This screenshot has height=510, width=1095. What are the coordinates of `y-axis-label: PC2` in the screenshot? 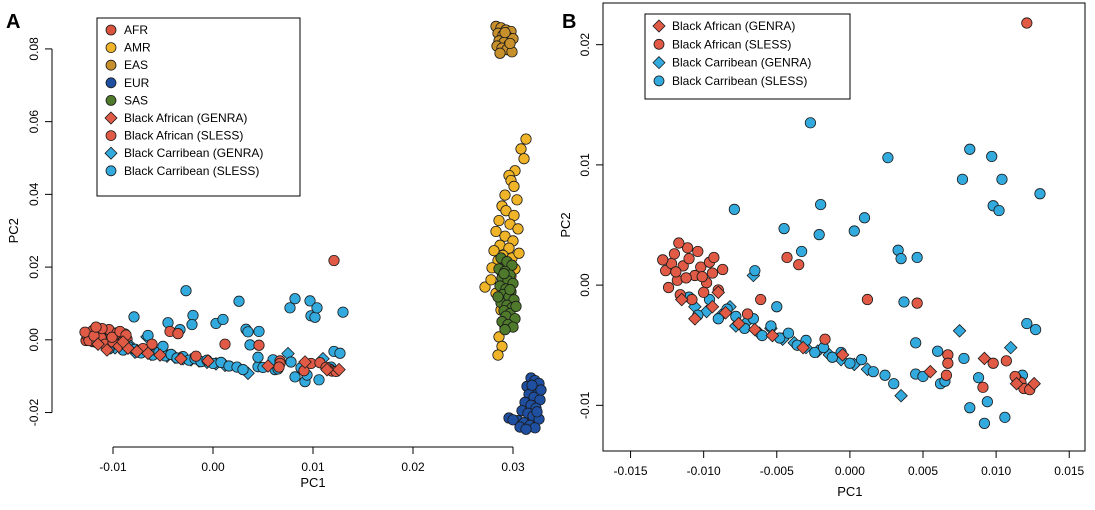 It's located at (13, 230).